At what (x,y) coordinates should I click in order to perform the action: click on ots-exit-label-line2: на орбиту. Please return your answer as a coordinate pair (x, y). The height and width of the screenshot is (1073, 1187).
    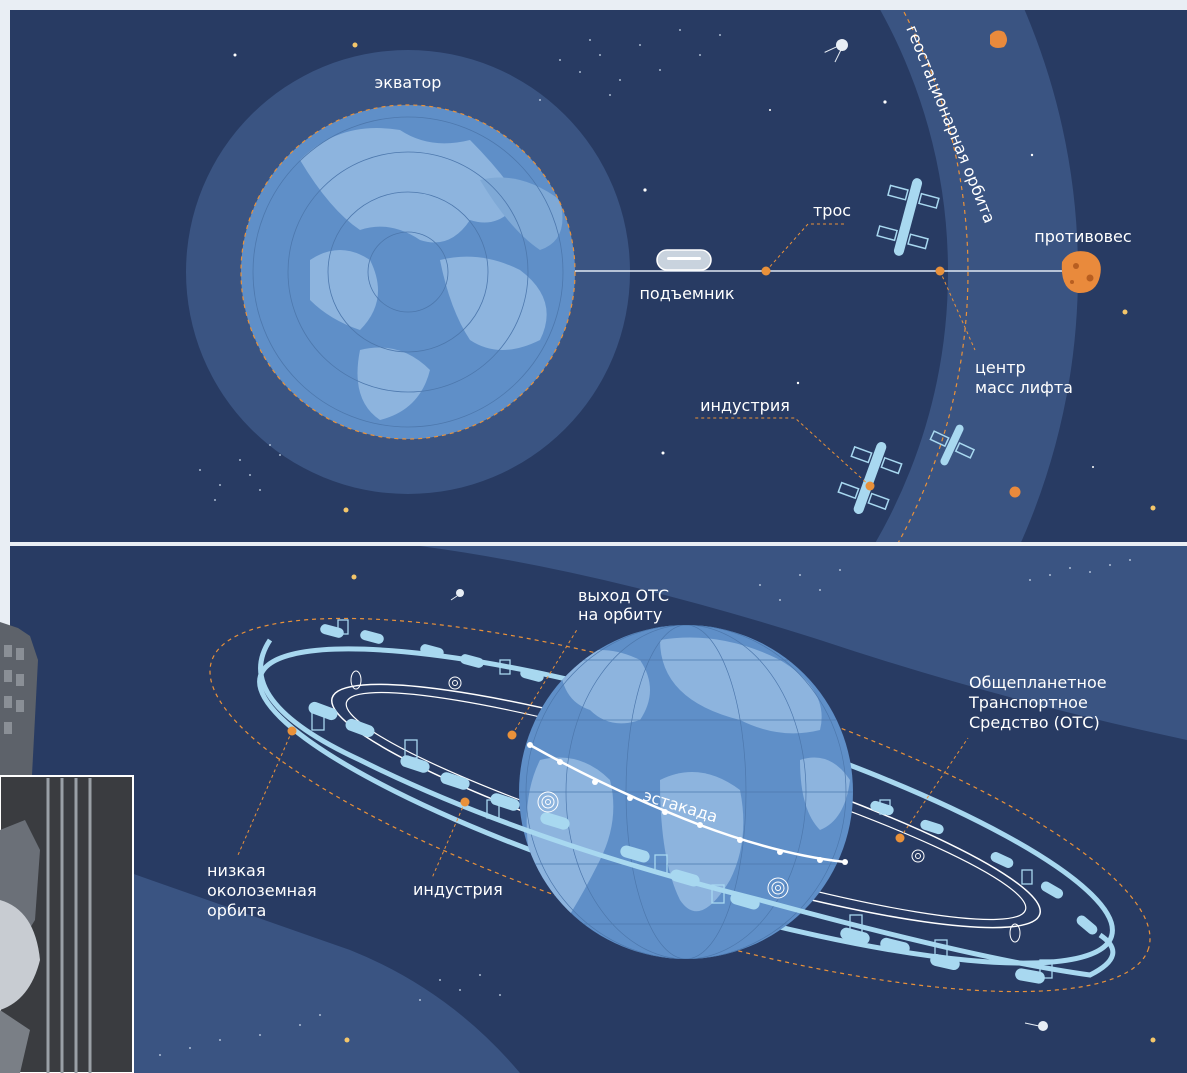
    Looking at the image, I should click on (620, 614).